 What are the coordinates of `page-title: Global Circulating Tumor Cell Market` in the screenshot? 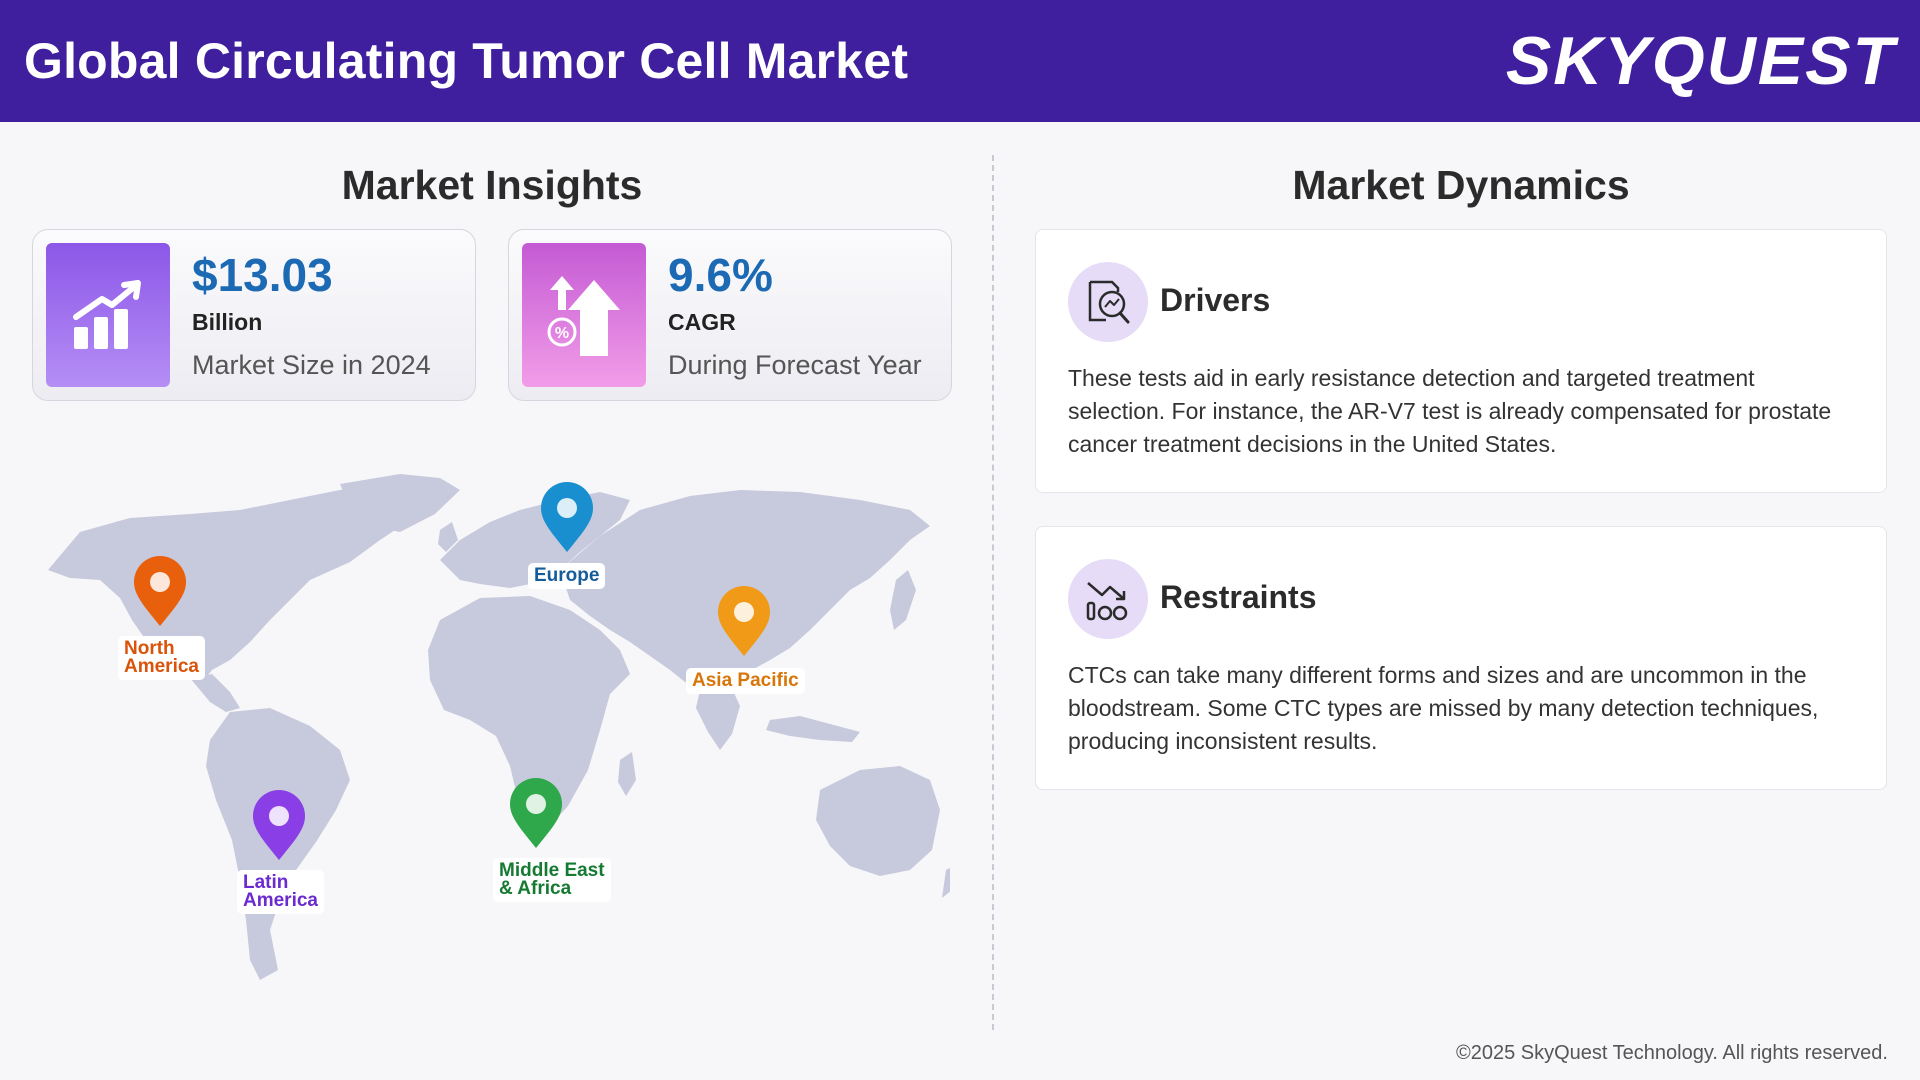 It's located at (466, 61).